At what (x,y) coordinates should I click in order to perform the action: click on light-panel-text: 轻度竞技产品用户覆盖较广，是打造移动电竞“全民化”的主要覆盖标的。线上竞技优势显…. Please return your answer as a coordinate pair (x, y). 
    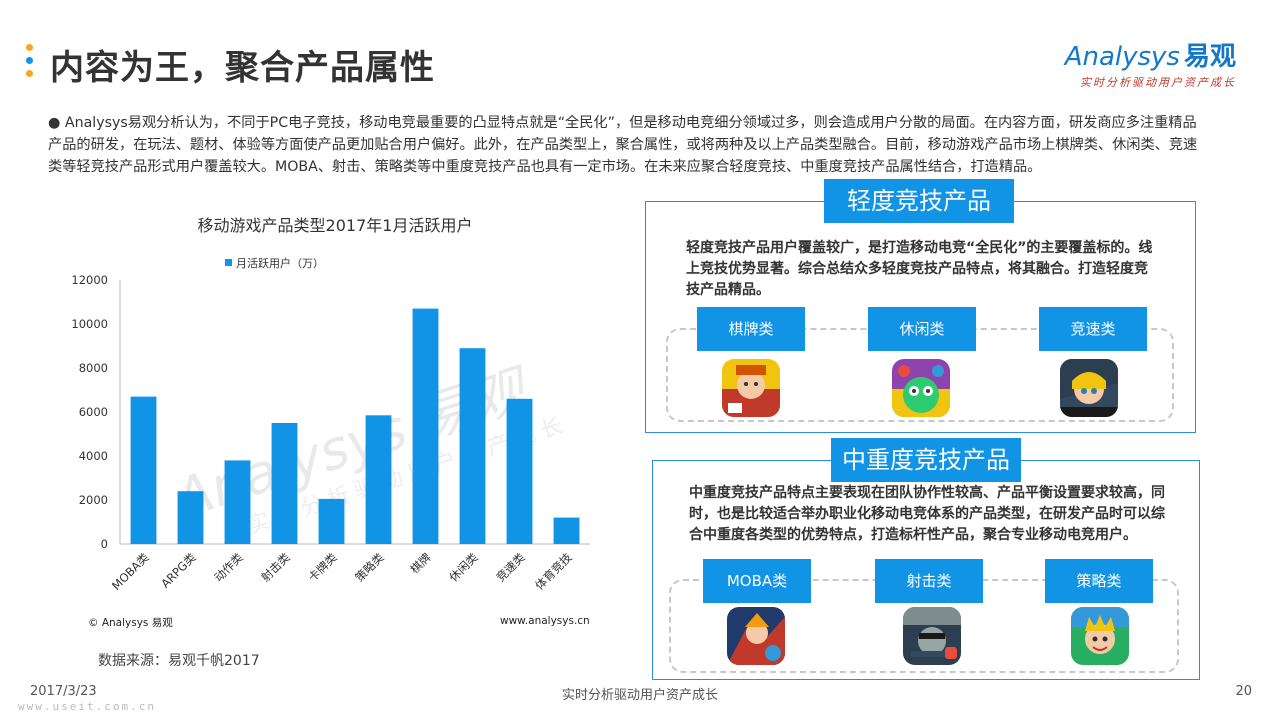
    Looking at the image, I should click on (919, 269).